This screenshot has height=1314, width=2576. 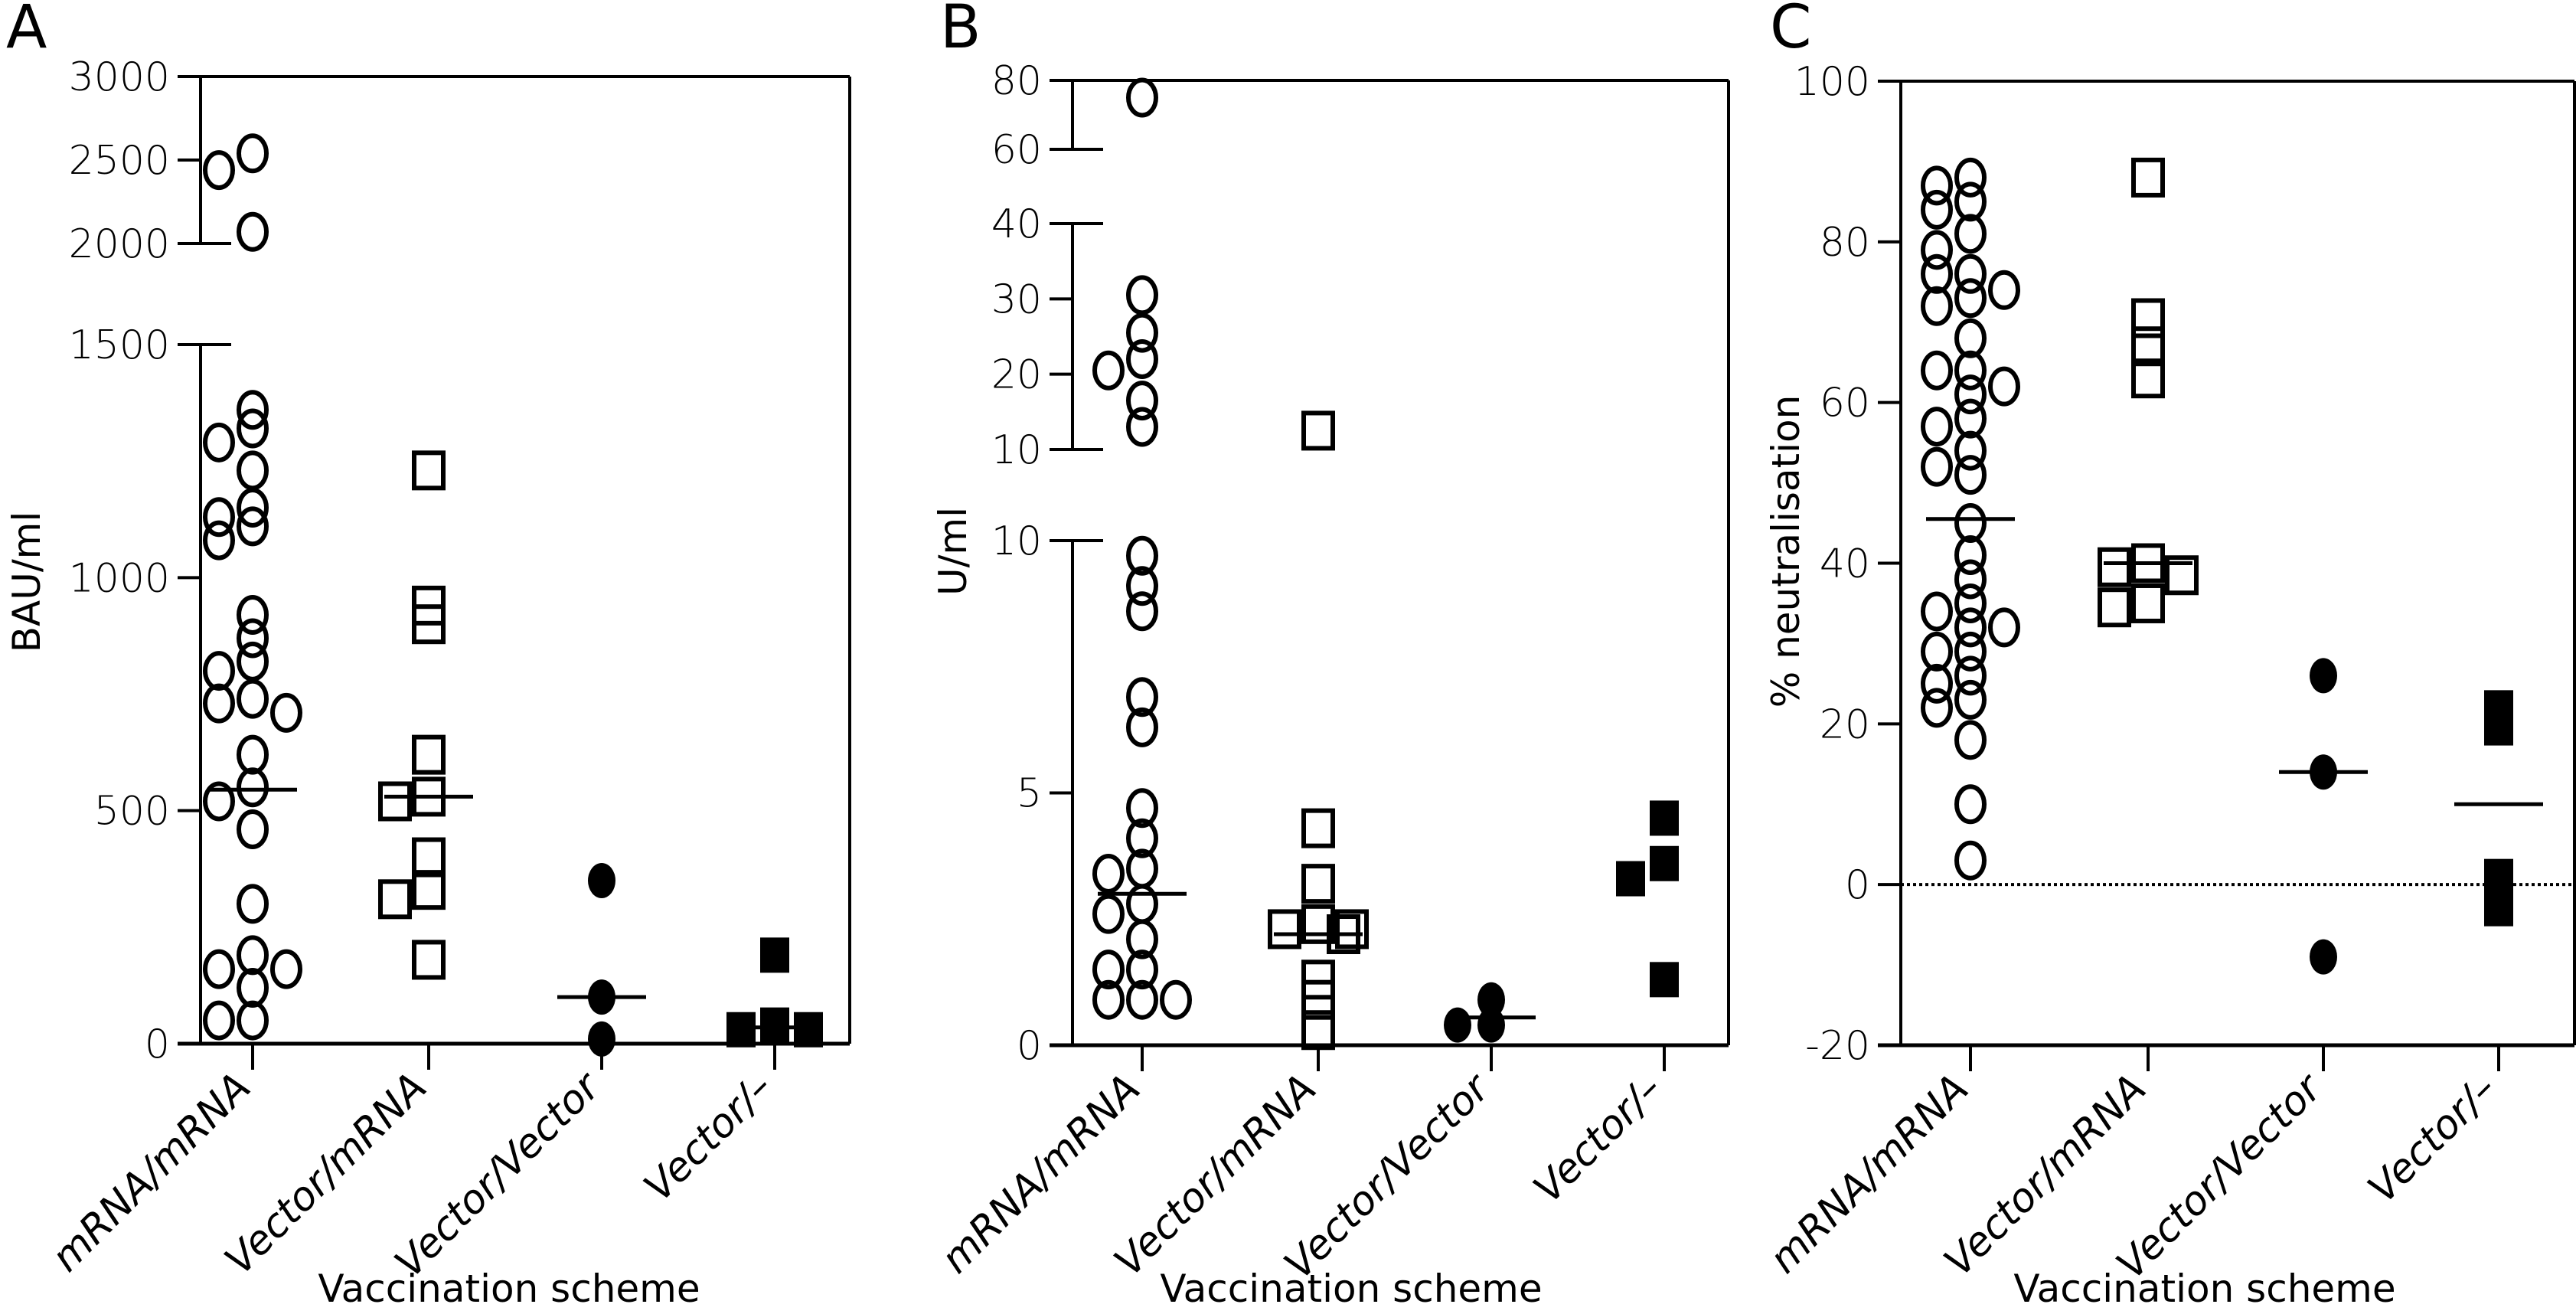 What do you see at coordinates (1845, 564) in the screenshot?
I see `y-tick-label: 40` at bounding box center [1845, 564].